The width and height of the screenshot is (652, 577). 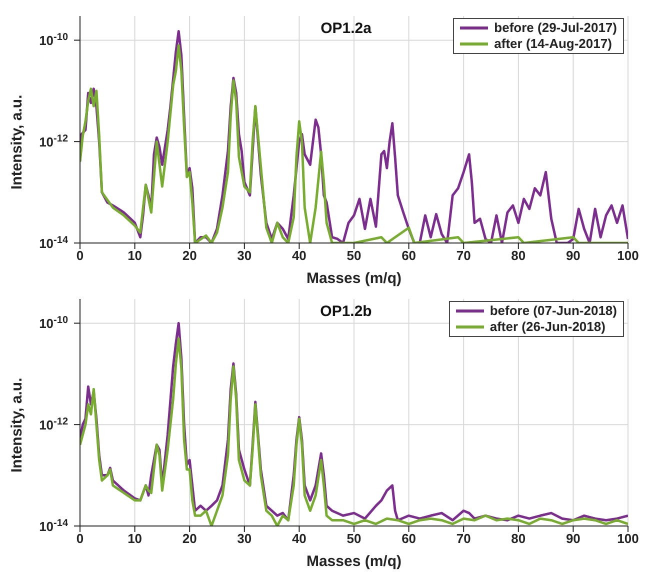 I want to click on legend-label: after (14-Aug-2017), so click(x=553, y=44).